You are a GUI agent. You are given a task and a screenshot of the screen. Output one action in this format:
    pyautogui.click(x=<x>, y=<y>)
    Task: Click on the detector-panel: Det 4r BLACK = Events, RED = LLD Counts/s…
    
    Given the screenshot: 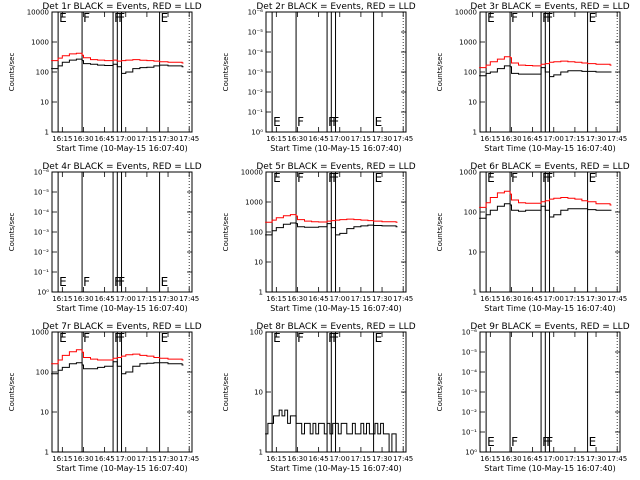 What is the action you would take?
    pyautogui.click(x=105, y=237)
    